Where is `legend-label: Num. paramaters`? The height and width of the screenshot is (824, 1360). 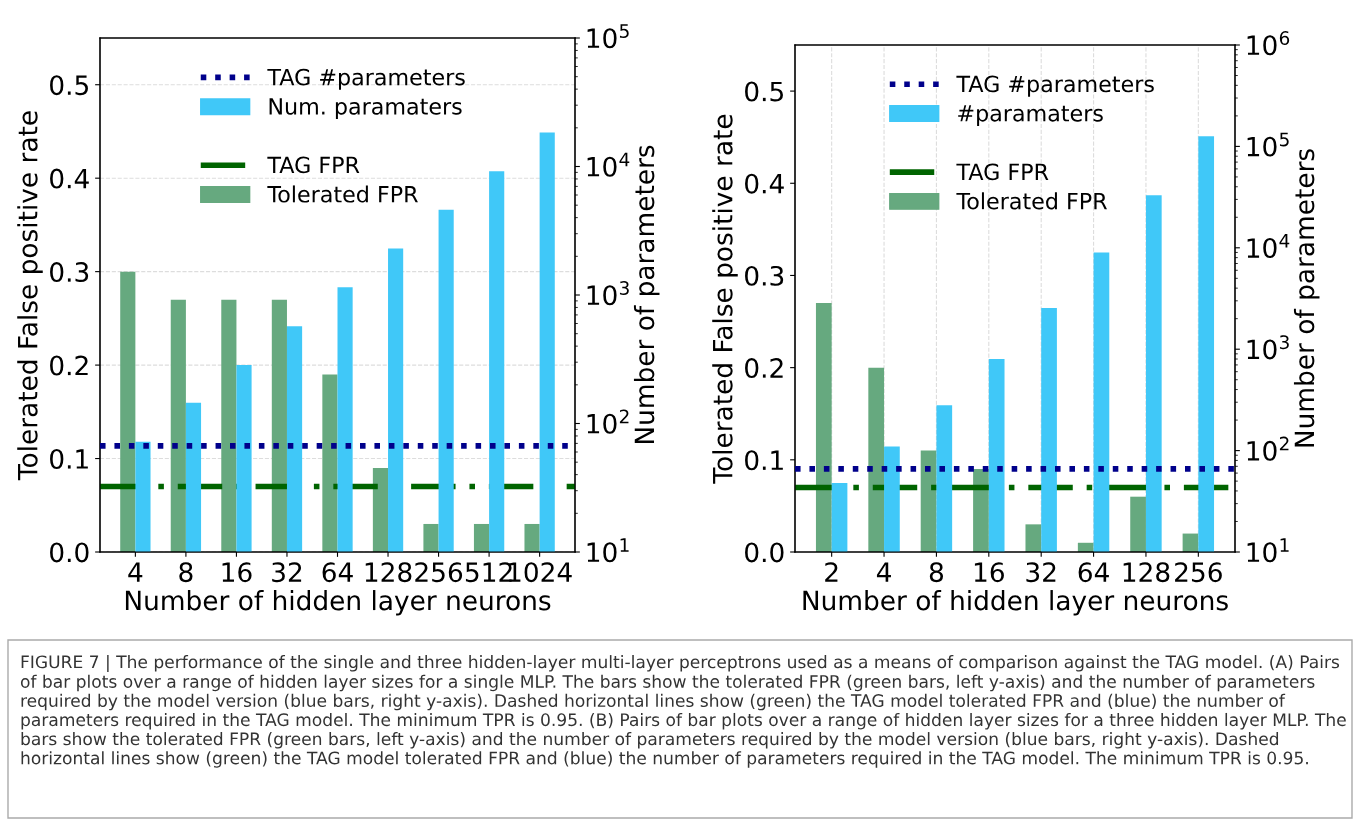
legend-label: Num. paramaters is located at coordinates (365, 109).